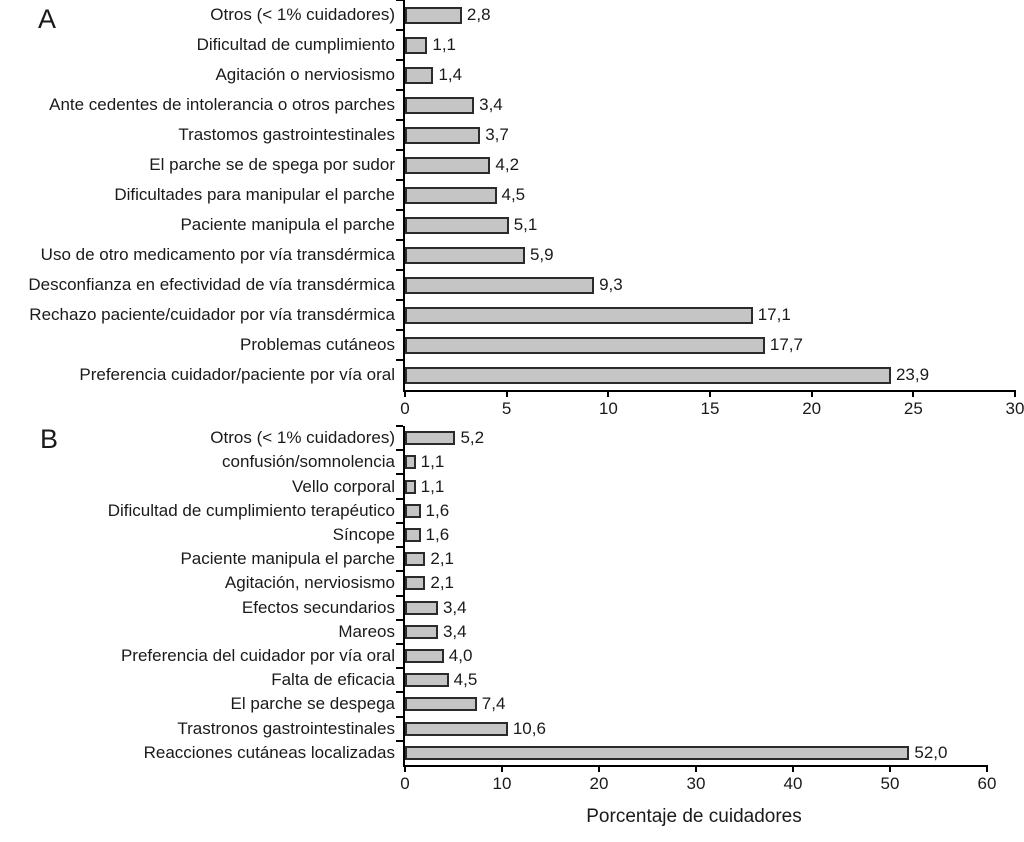 The width and height of the screenshot is (1024, 842). What do you see at coordinates (317, 344) in the screenshot?
I see `category-label: Problemas cutáneos` at bounding box center [317, 344].